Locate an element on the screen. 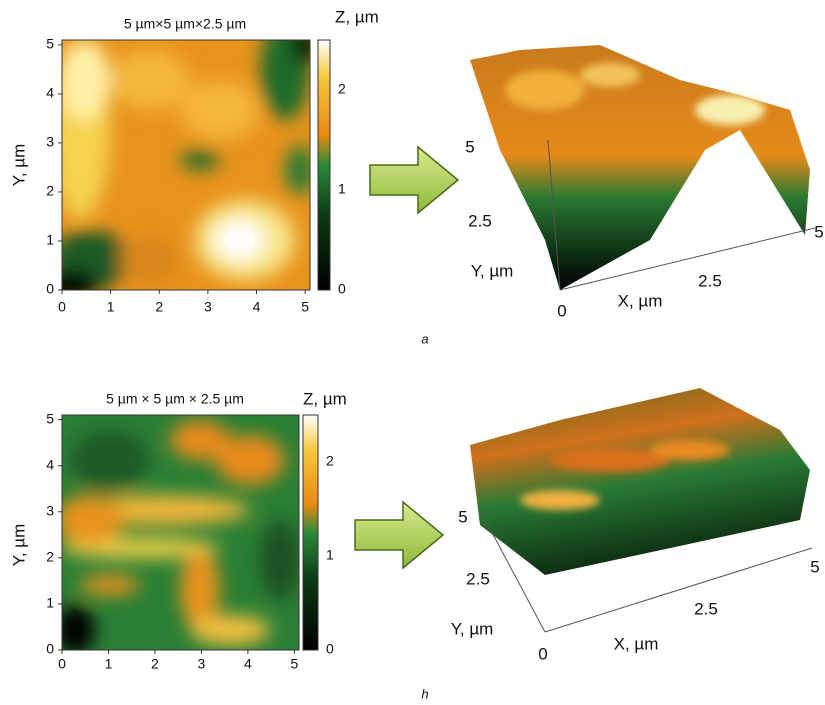 The image size is (825, 705). heatmap-title: 5 µm×5 µm×2.5 µm is located at coordinates (185, 24).